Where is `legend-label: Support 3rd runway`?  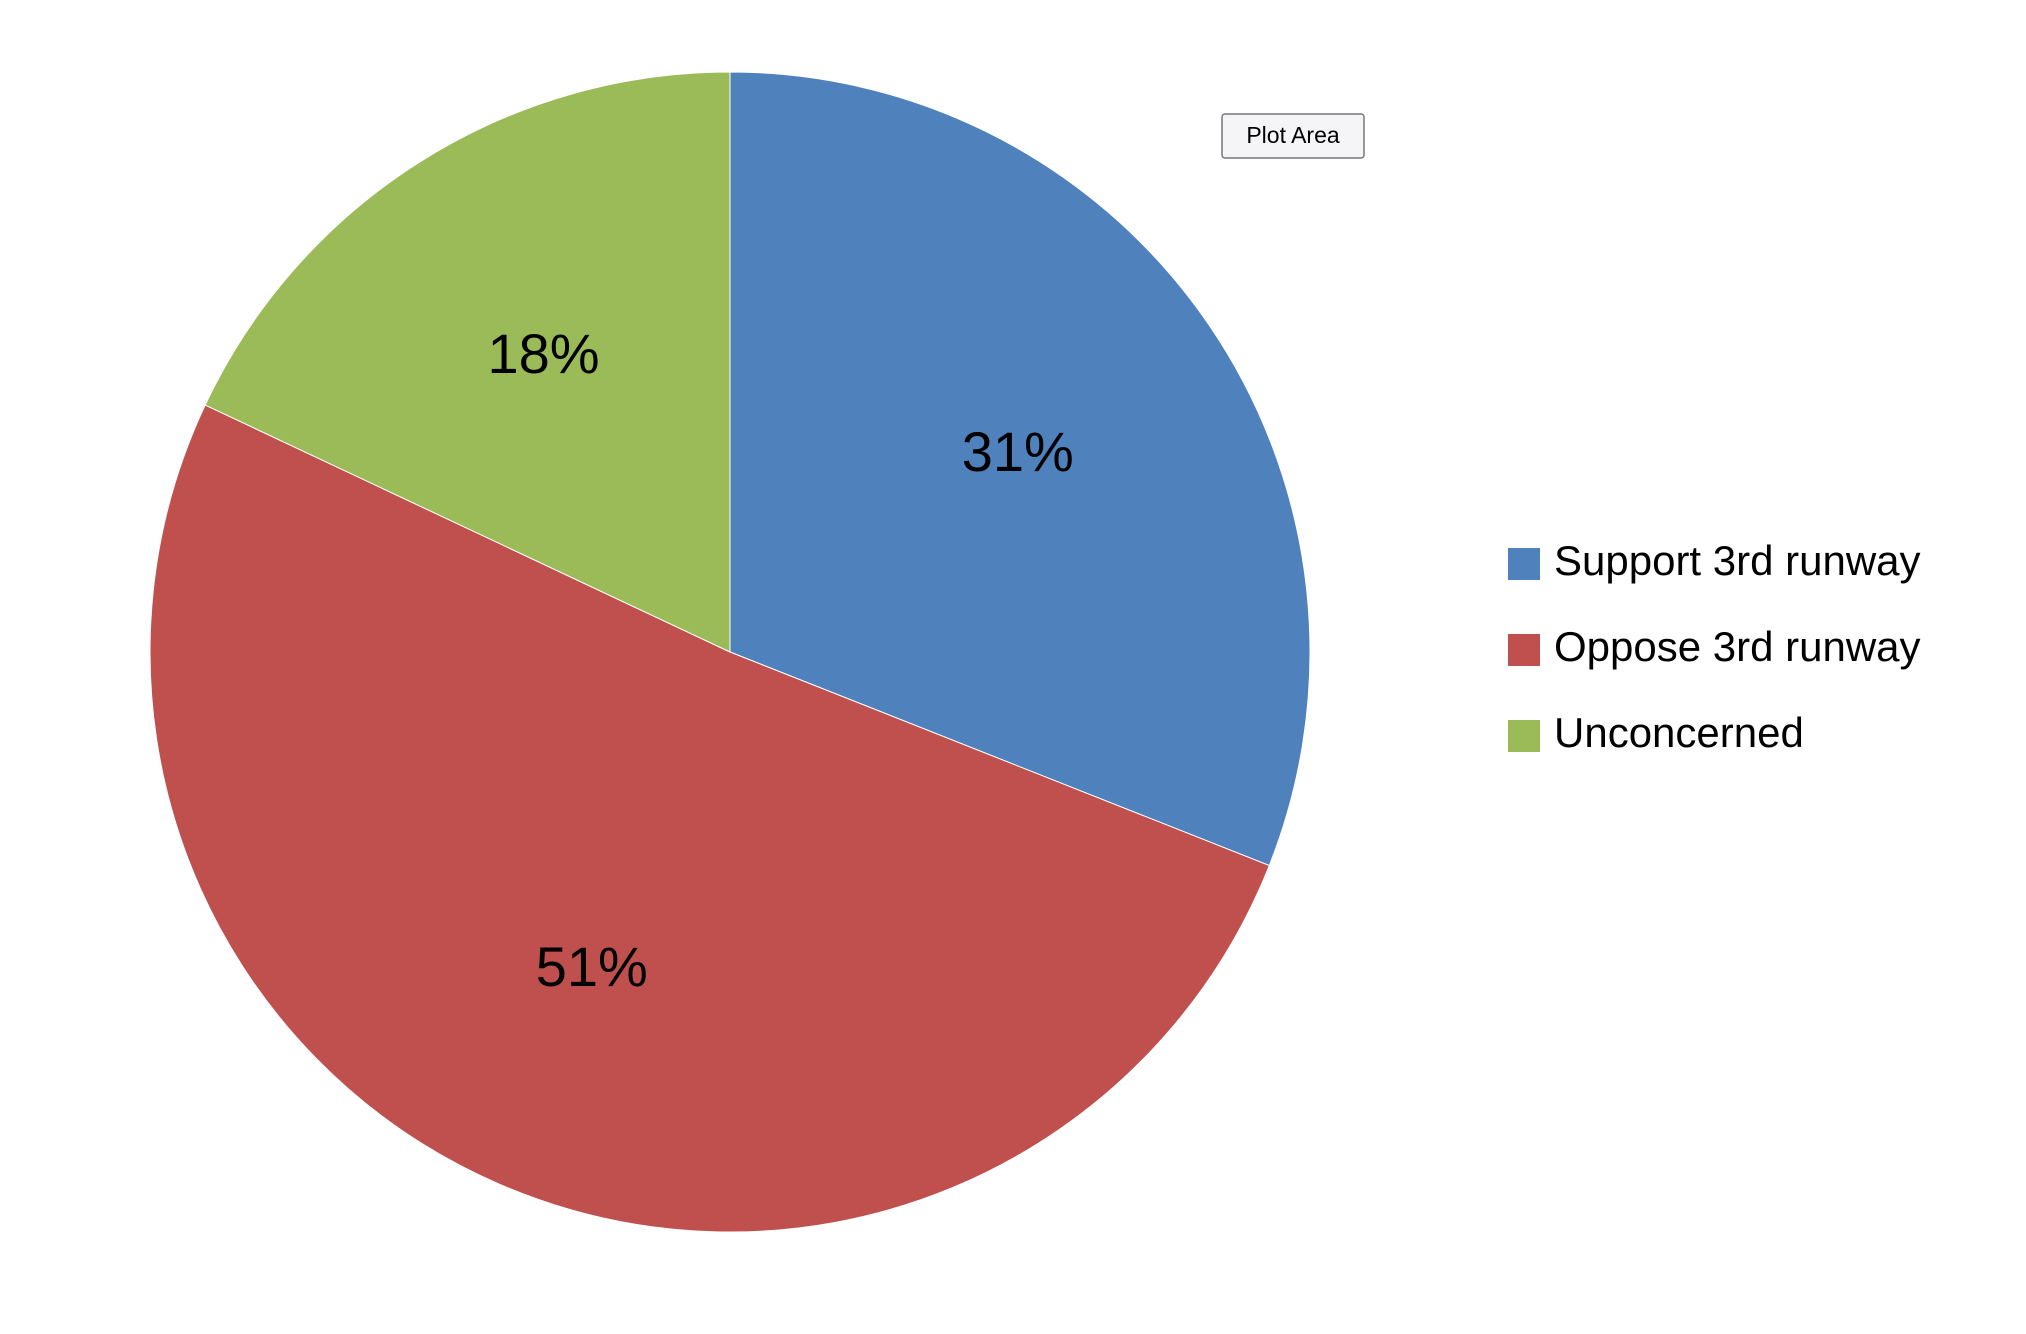 legend-label: Support 3rd runway is located at coordinates (1737, 560).